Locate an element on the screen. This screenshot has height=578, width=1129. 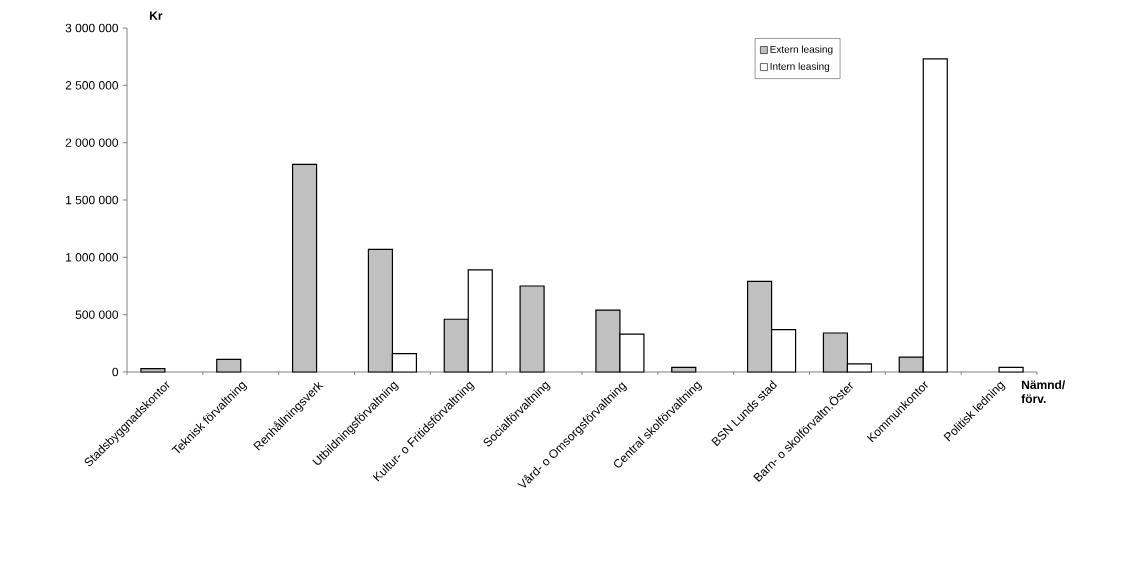
y-tick-label: 3 000 000 is located at coordinates (92, 28).